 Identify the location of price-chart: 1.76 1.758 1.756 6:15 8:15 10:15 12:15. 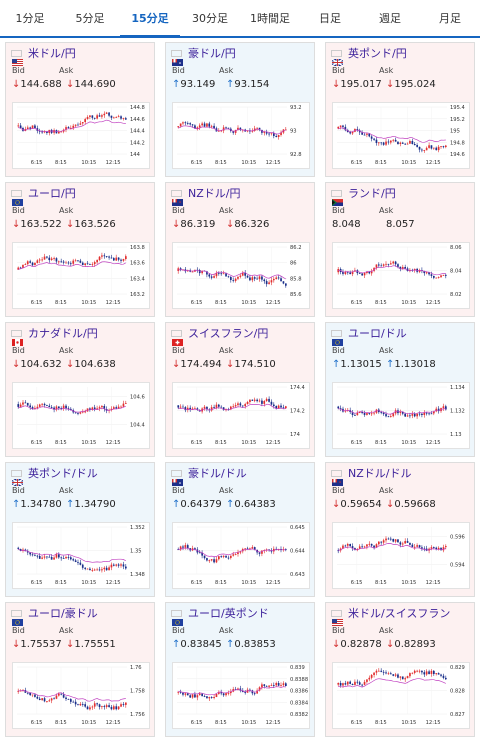
(81, 695).